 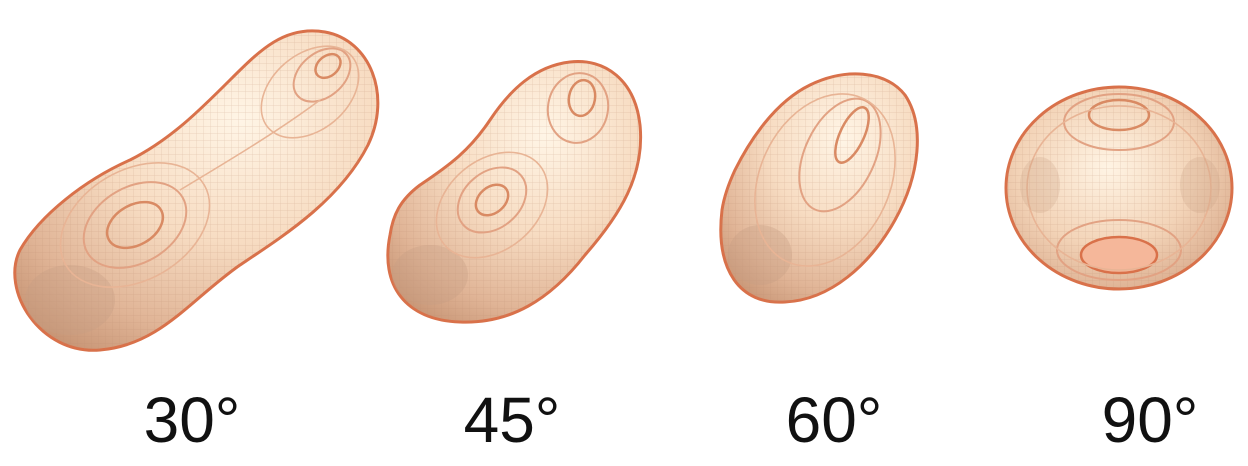 I want to click on angle-label-45: 45°, so click(x=512, y=420).